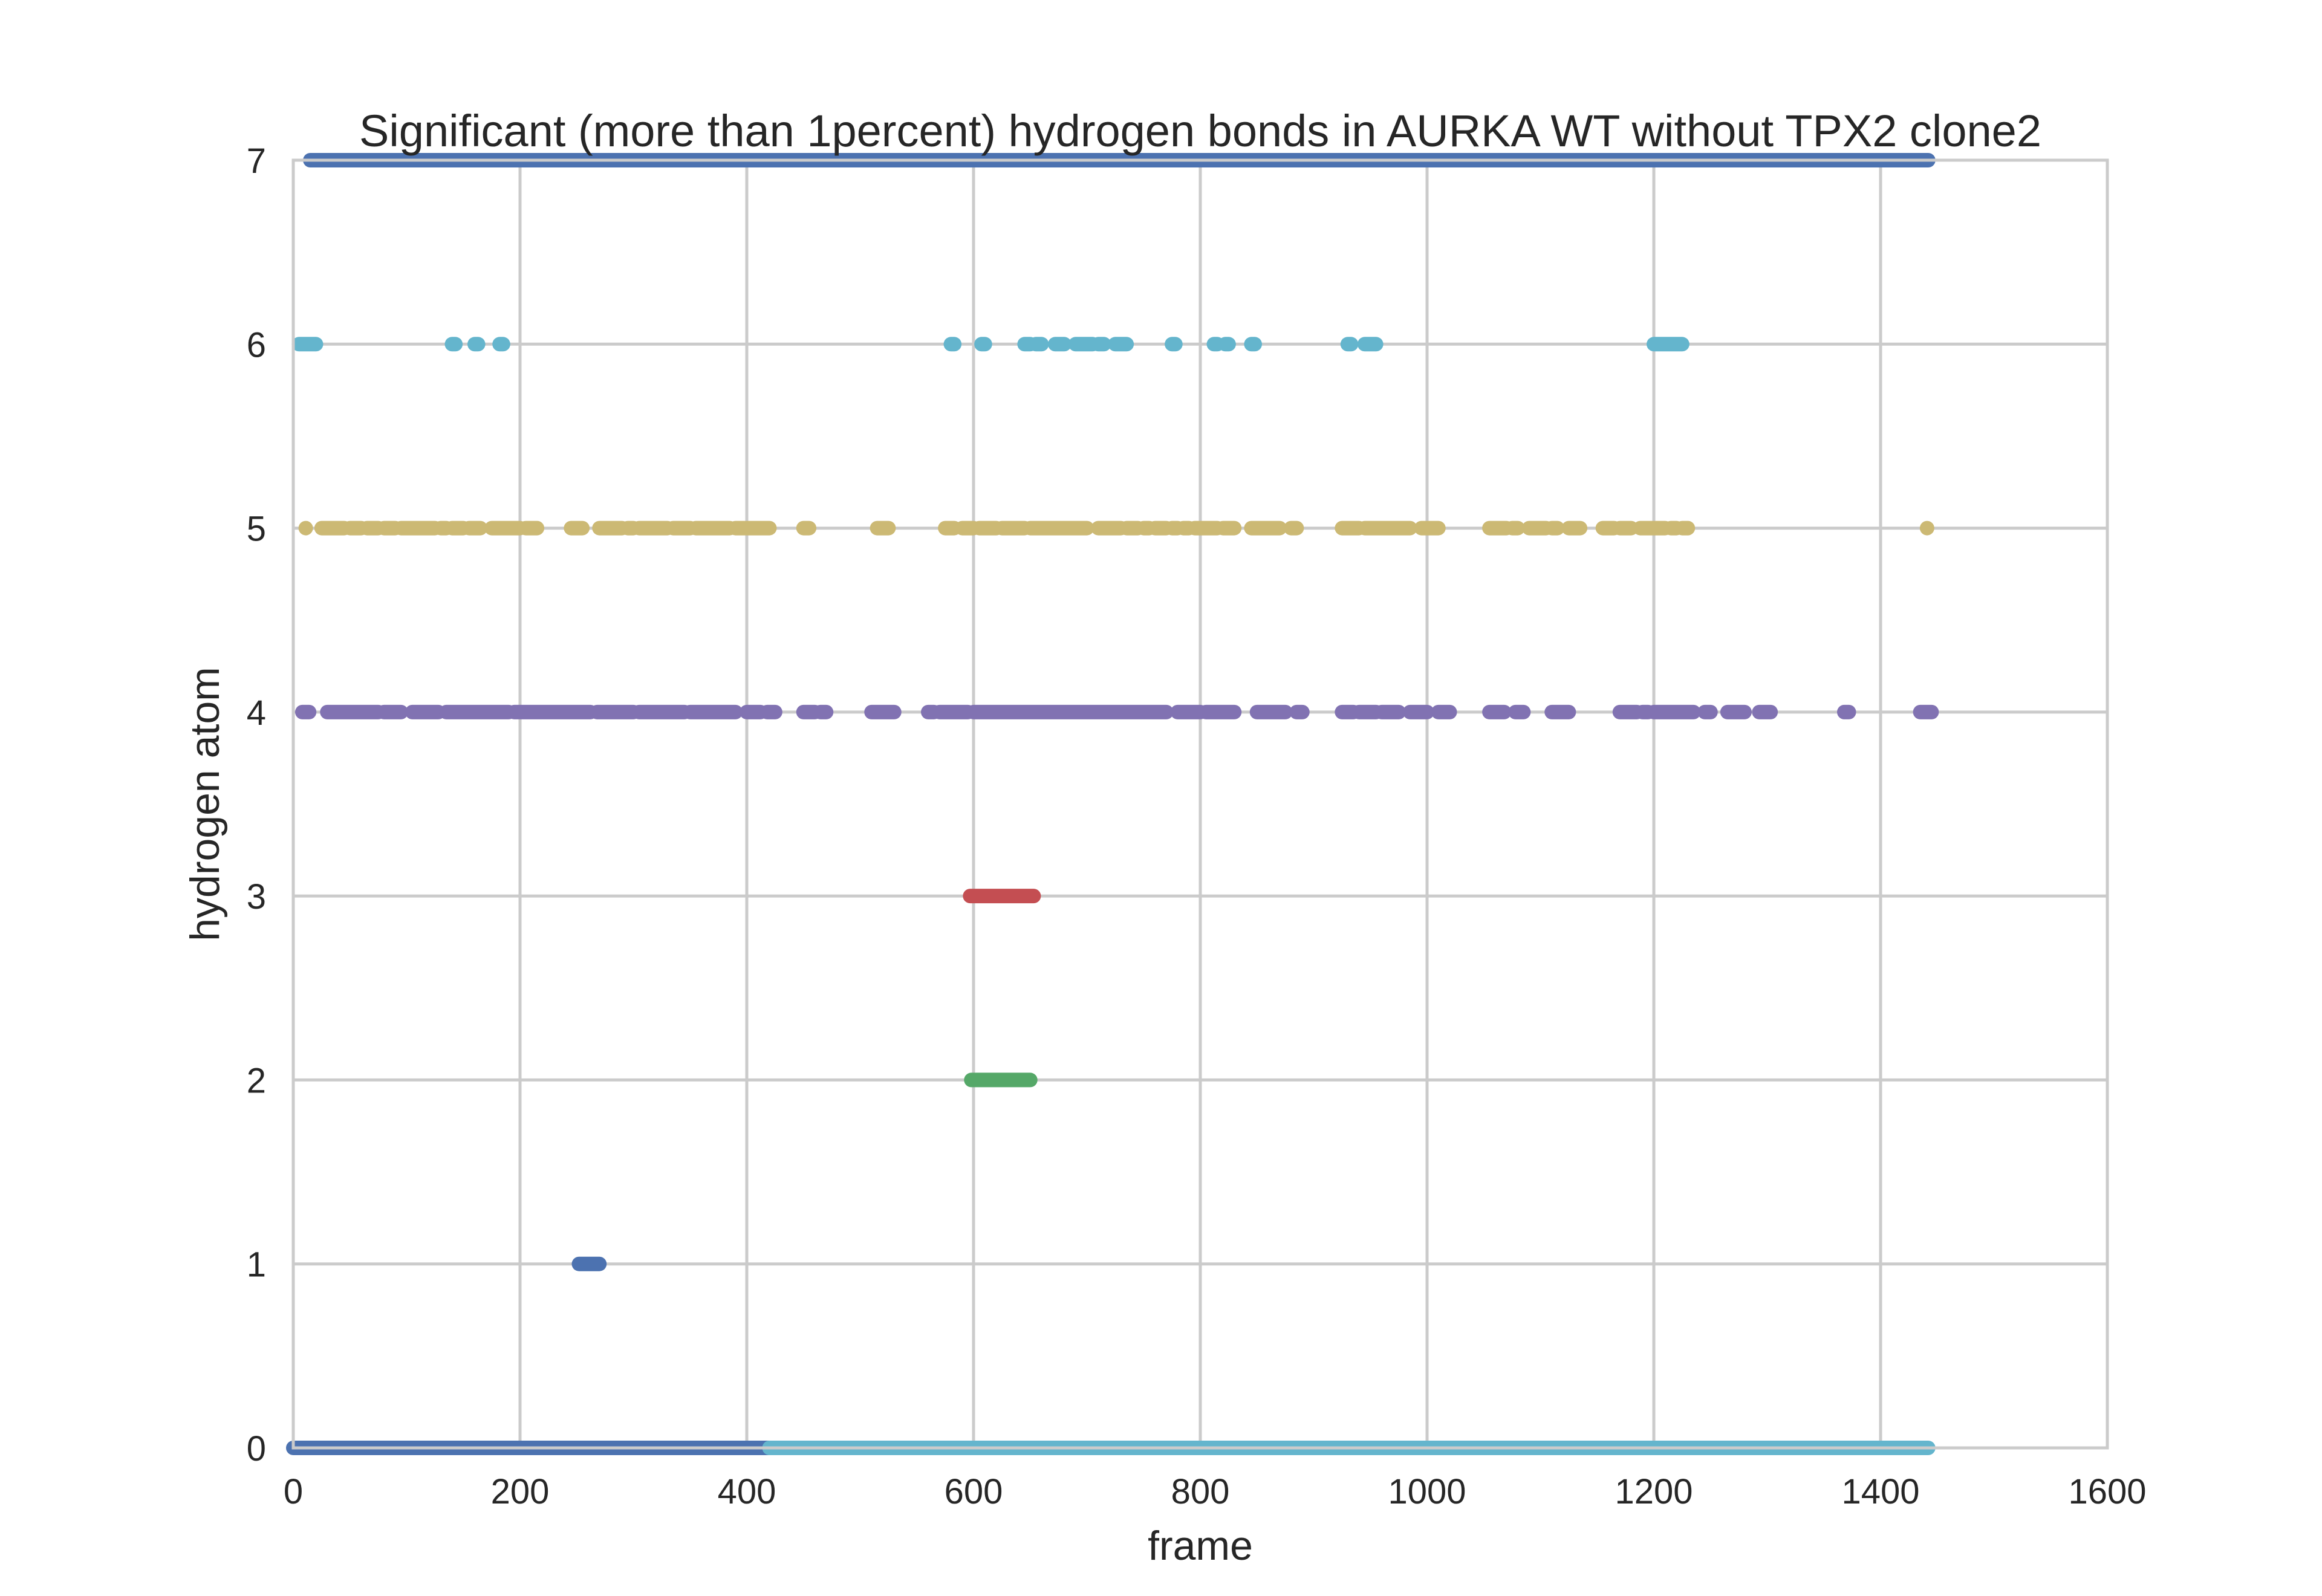 This screenshot has height=1596, width=2322. I want to click on x-tick-label: 1000, so click(1427, 1491).